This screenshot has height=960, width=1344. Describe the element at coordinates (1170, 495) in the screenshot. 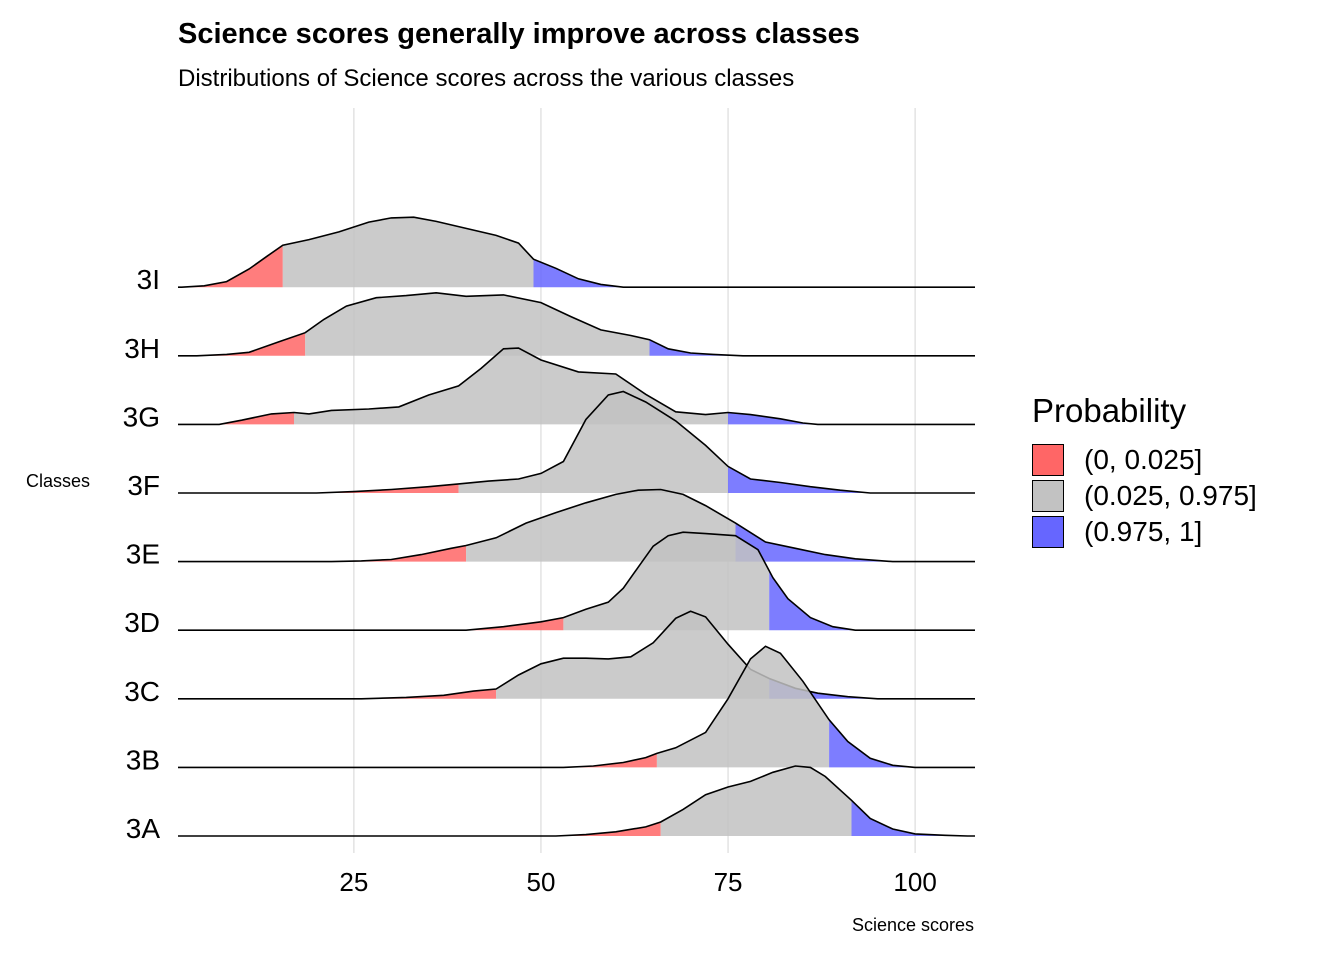

I see `legend-label-mid: (0.025, 0.975]` at that location.